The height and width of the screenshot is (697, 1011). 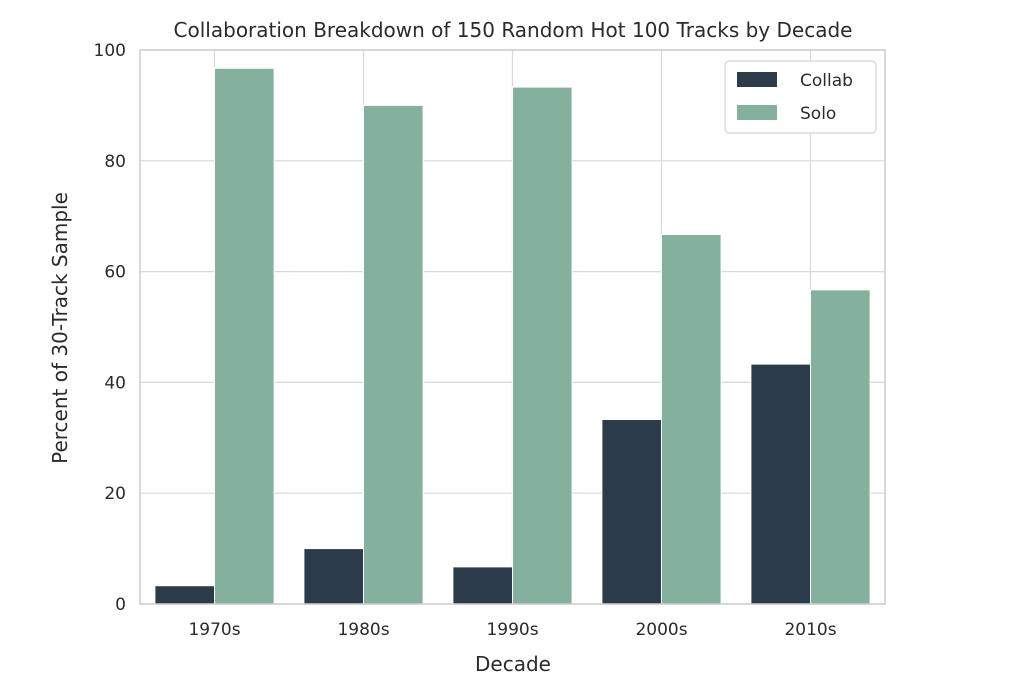 I want to click on x-tick-label: 1990s, so click(x=512, y=630).